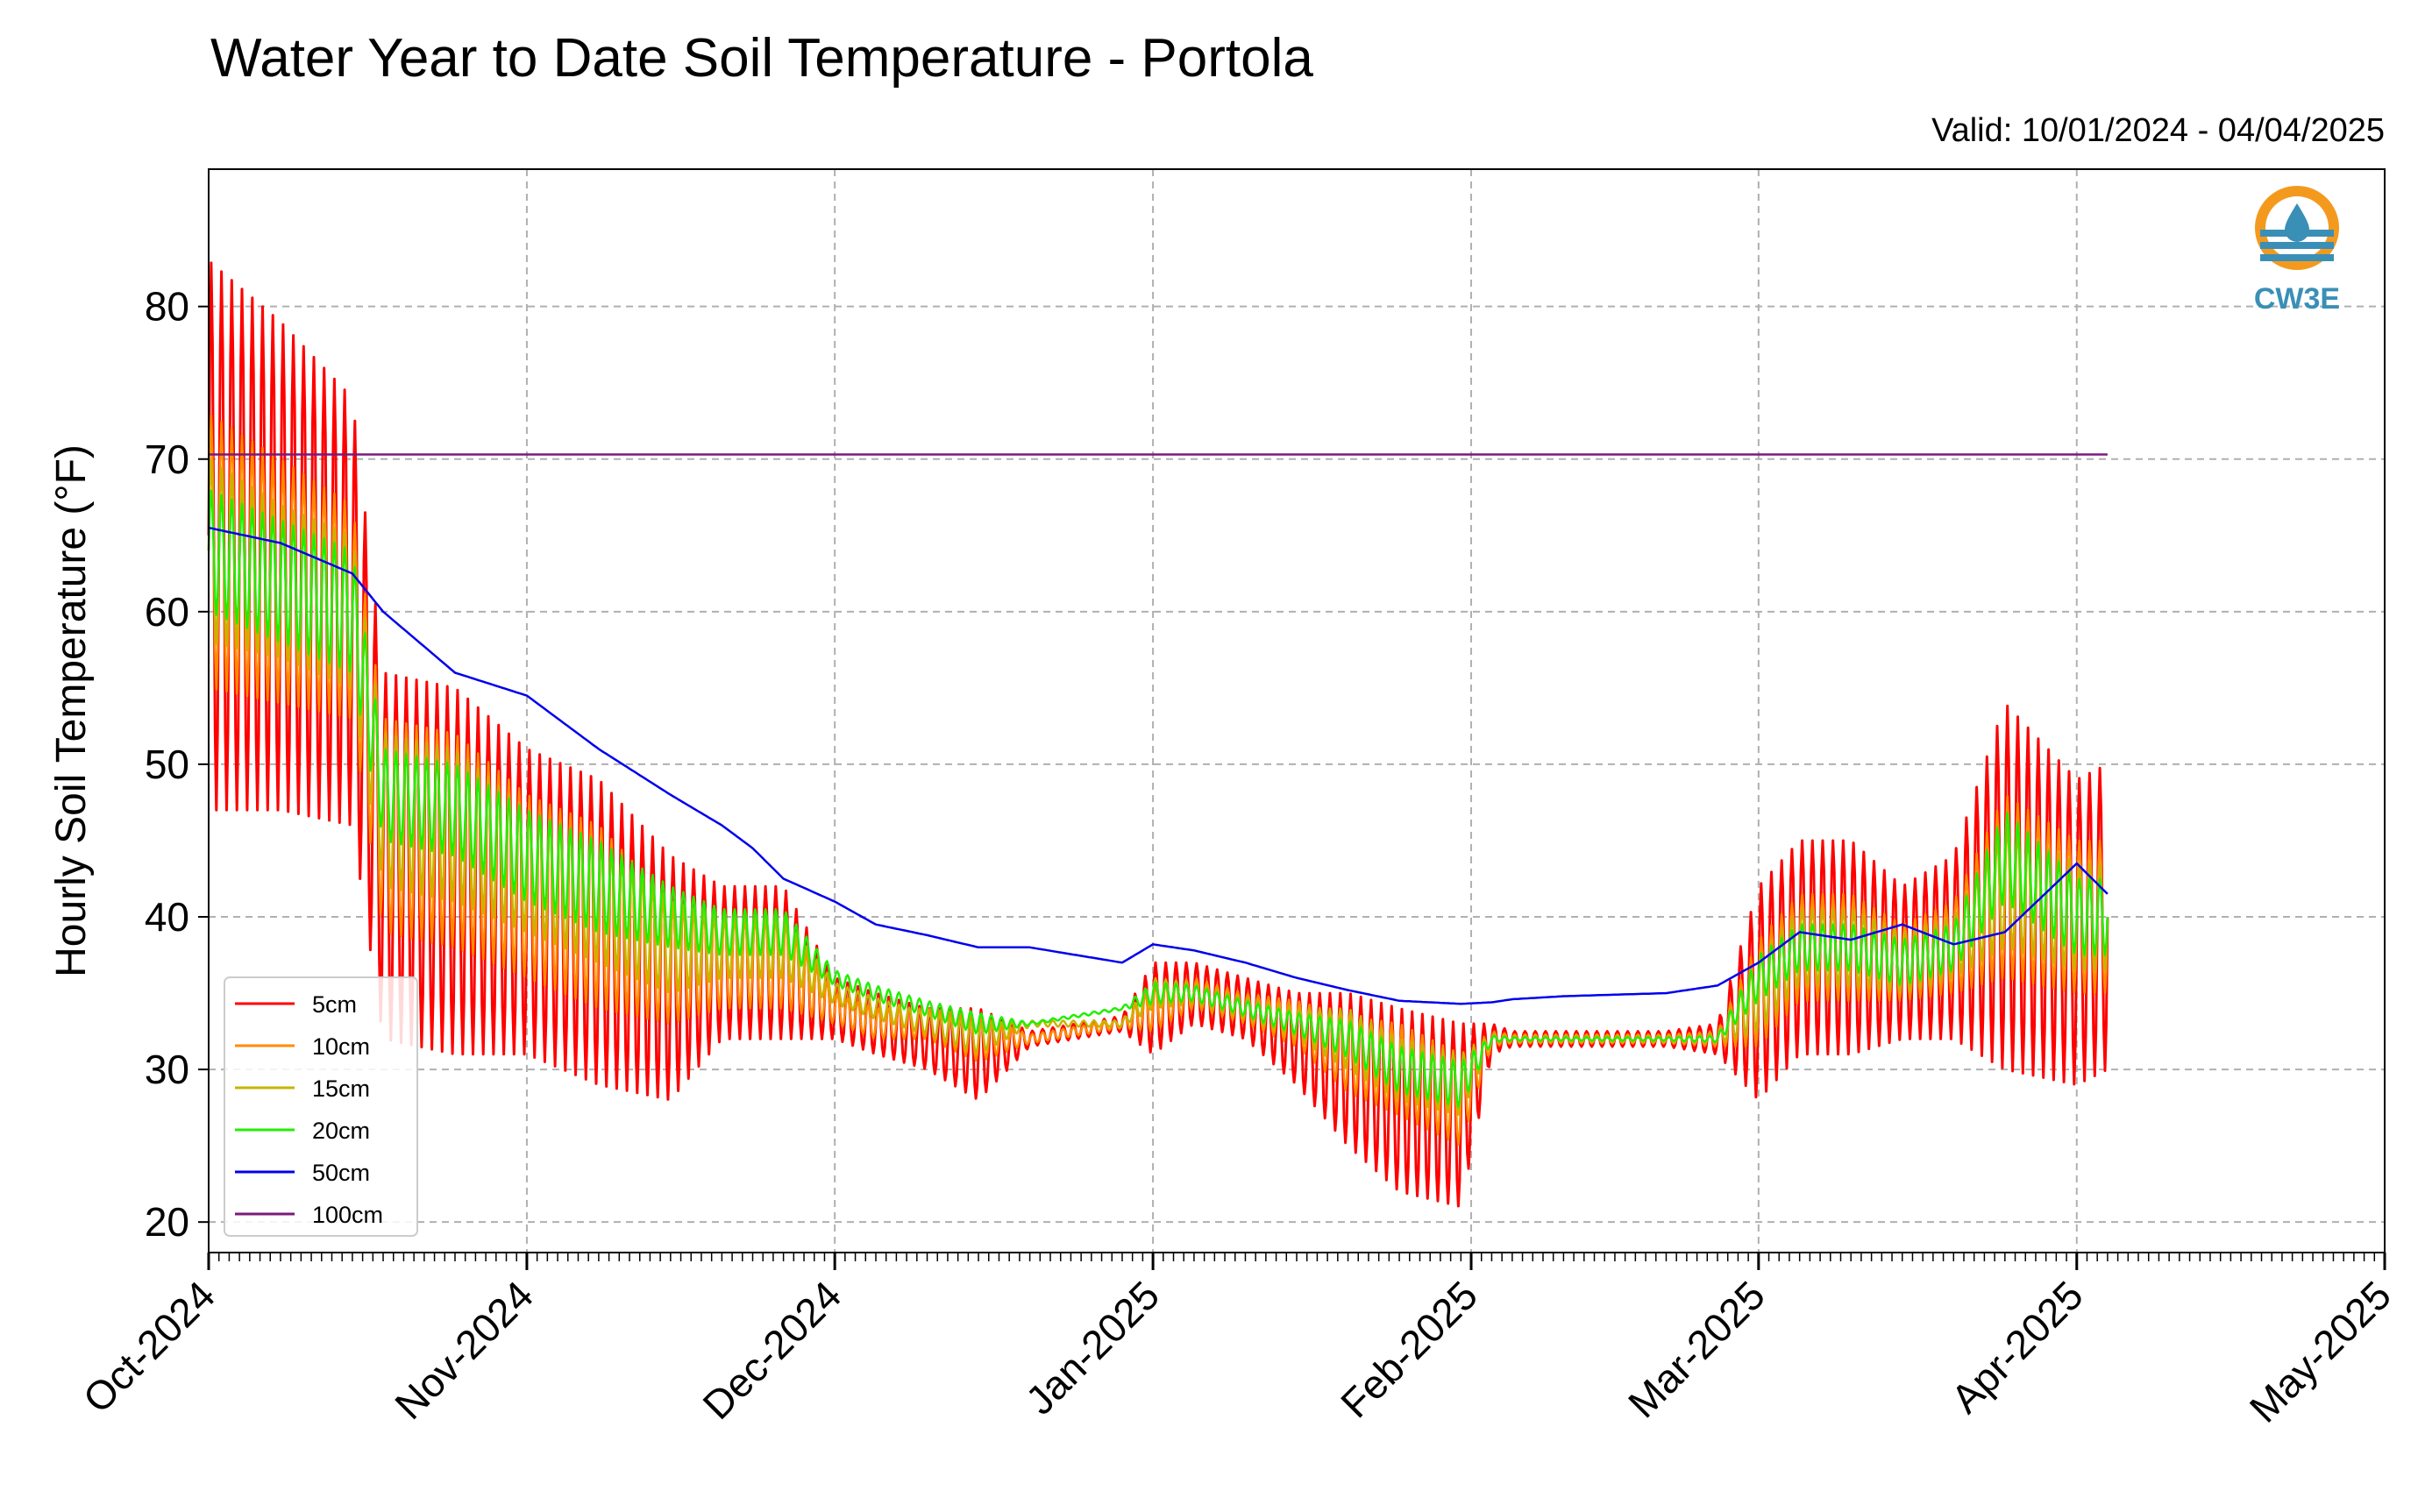 This screenshot has height=1512, width=2418. Describe the element at coordinates (341, 1173) in the screenshot. I see `legend-label-50cm: 50cm` at that location.